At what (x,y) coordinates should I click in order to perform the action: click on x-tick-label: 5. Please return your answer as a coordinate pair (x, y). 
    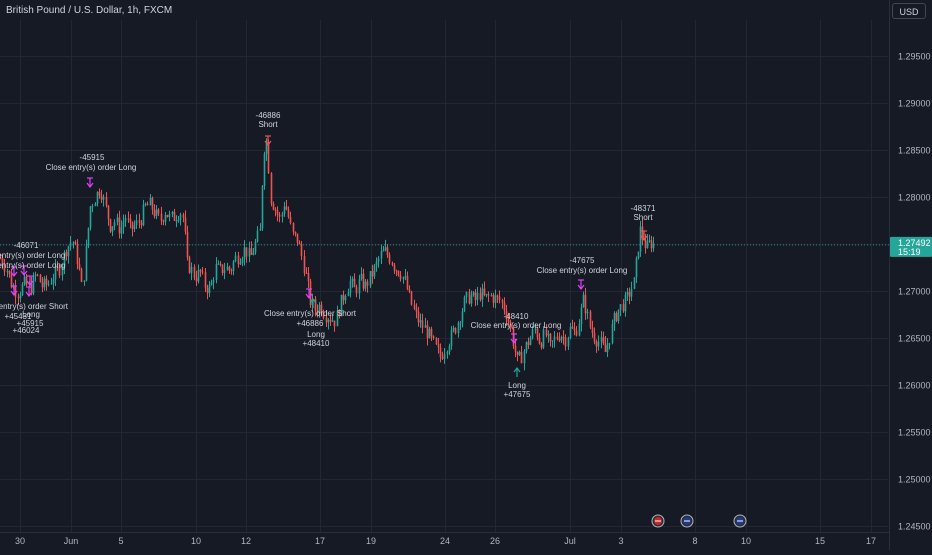
    Looking at the image, I should click on (120, 541).